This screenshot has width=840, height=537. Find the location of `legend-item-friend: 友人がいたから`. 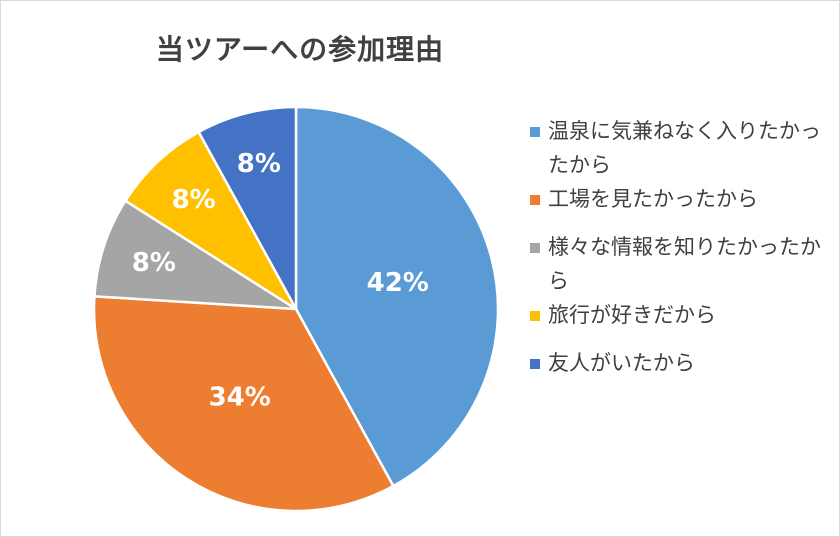

legend-item-friend: 友人がいたから is located at coordinates (676, 363).